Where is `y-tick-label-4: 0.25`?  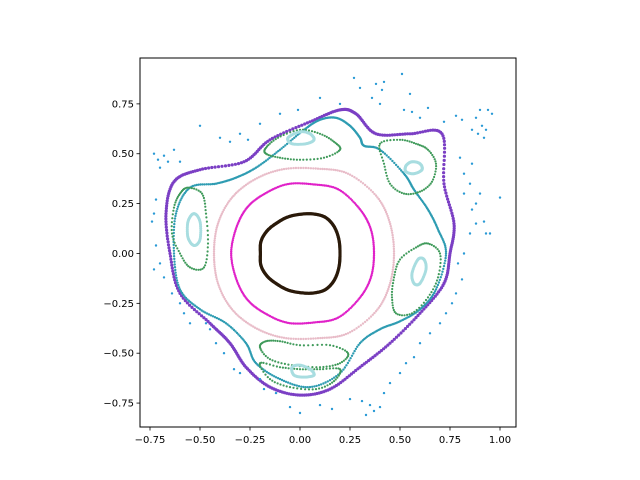 y-tick-label-4: 0.25 is located at coordinates (123, 204).